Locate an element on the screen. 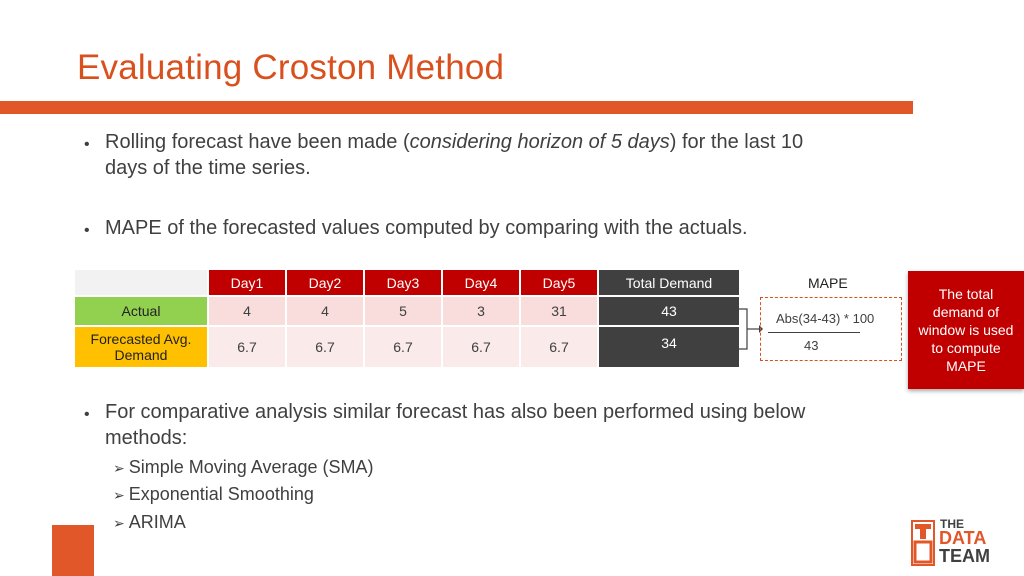  logo-text-data: DATA is located at coordinates (963, 538).